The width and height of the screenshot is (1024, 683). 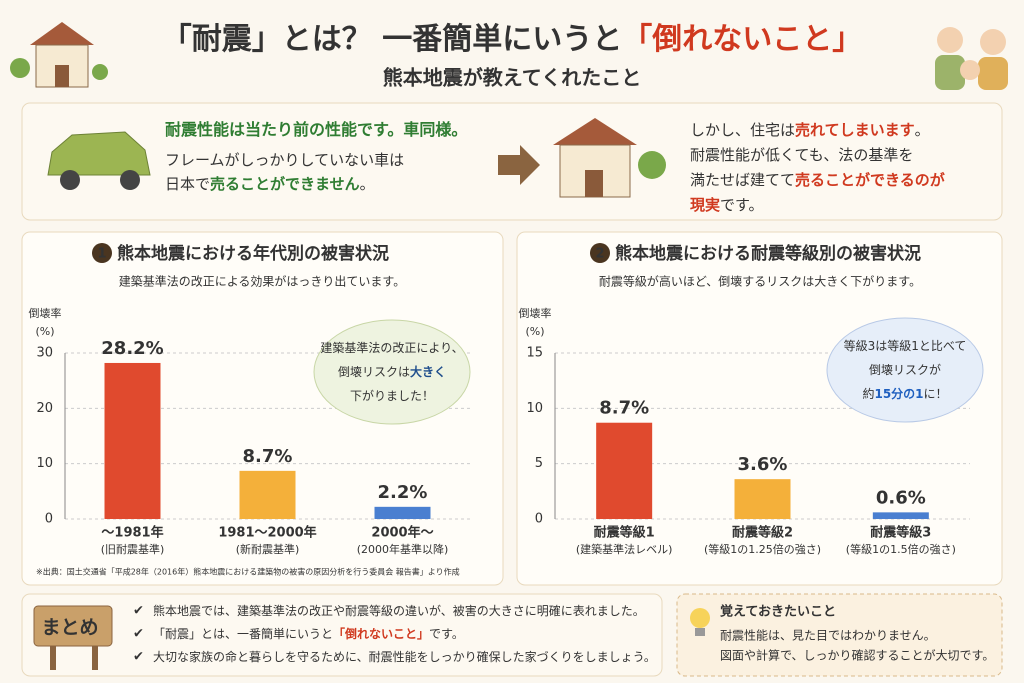 I want to click on x-tick-label: 1981〜2000年, so click(x=267, y=533).